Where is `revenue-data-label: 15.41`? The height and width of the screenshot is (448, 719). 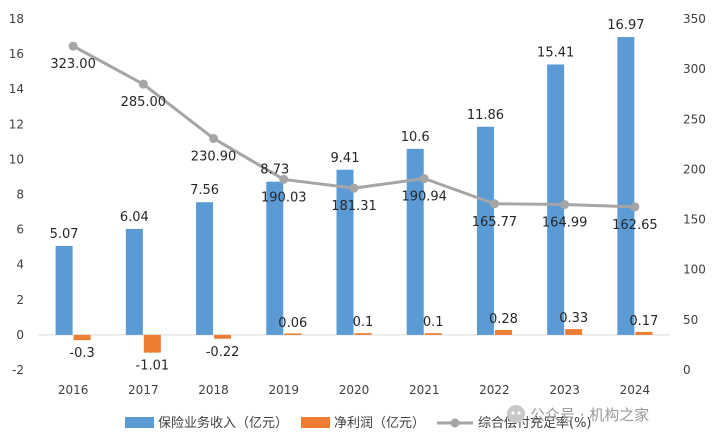
revenue-data-label: 15.41 is located at coordinates (555, 52).